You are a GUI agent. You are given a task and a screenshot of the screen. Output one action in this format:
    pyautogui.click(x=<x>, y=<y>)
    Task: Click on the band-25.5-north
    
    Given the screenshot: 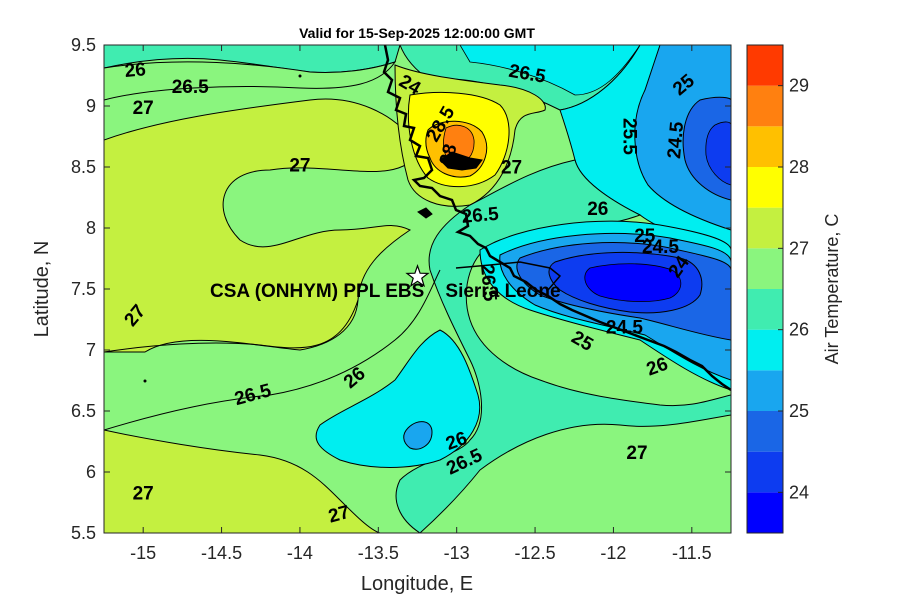 What is the action you would take?
    pyautogui.click(x=550, y=70)
    